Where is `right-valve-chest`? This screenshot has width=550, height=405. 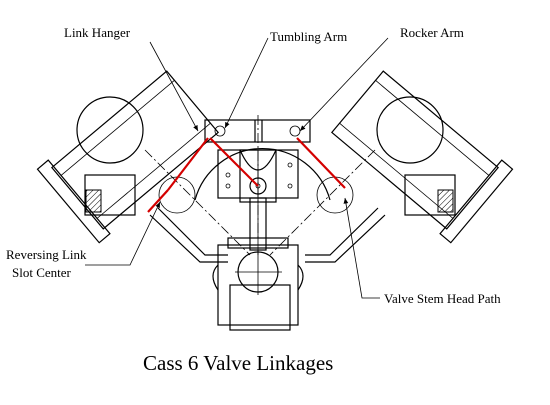
right-valve-chest is located at coordinates (422, 157).